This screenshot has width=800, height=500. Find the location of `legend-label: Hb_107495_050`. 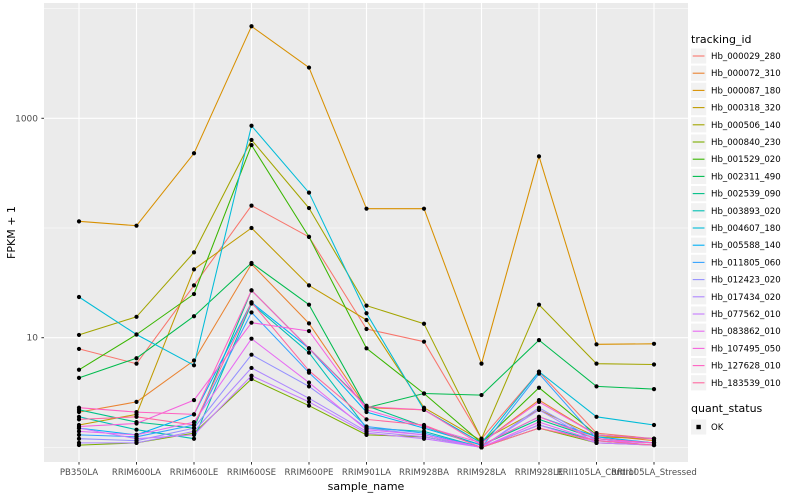

legend-label: Hb_107495_050 is located at coordinates (746, 349).